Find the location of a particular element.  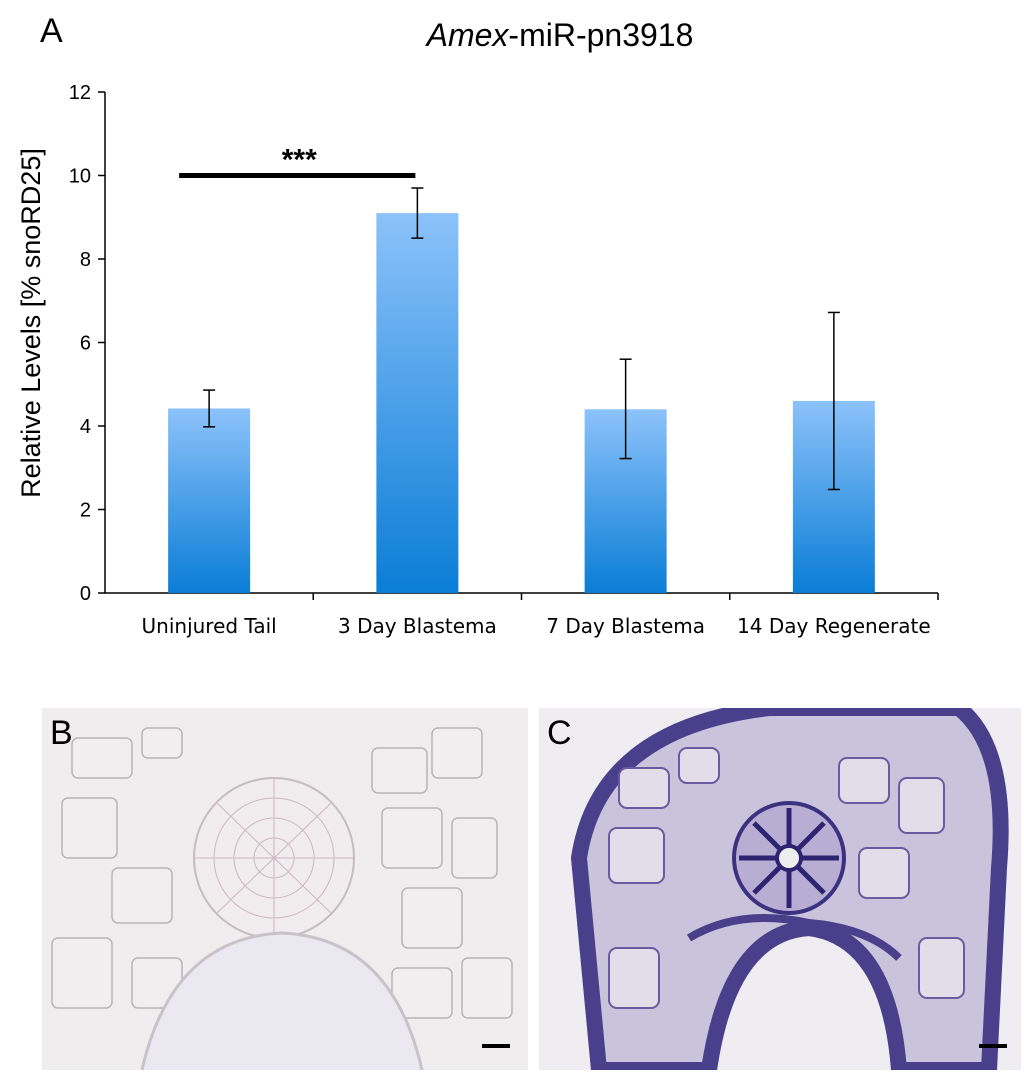

y-tick-label: 12 is located at coordinates (80, 93).